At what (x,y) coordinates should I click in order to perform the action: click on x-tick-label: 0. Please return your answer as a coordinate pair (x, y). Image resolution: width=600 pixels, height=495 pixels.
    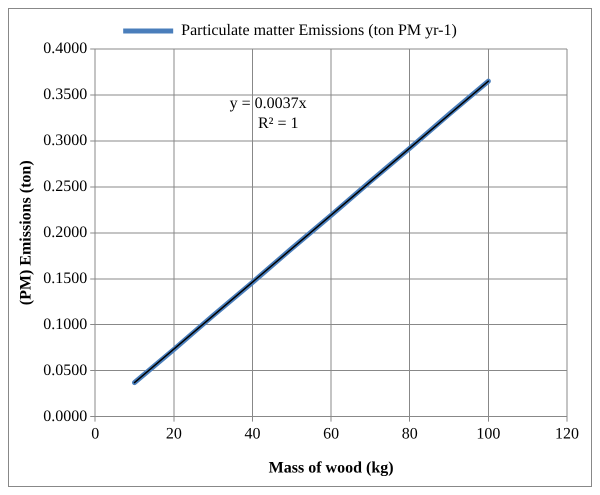
    Looking at the image, I should click on (95, 433).